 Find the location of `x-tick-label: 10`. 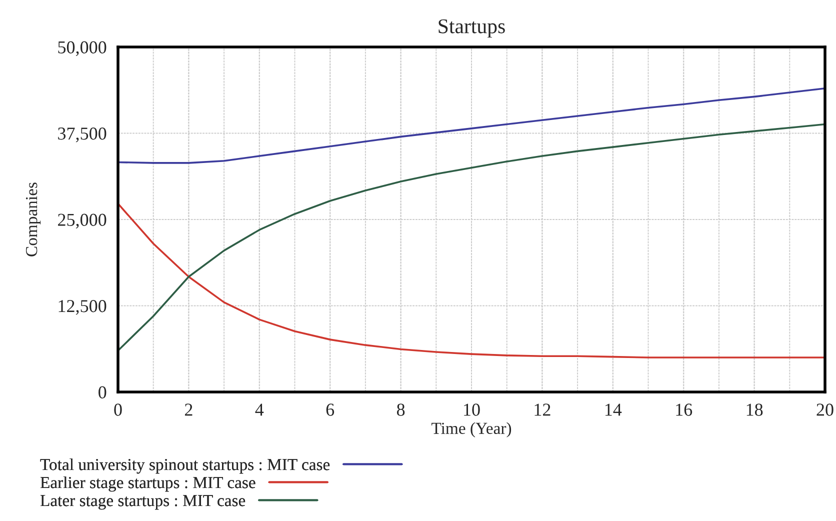

x-tick-label: 10 is located at coordinates (472, 410).